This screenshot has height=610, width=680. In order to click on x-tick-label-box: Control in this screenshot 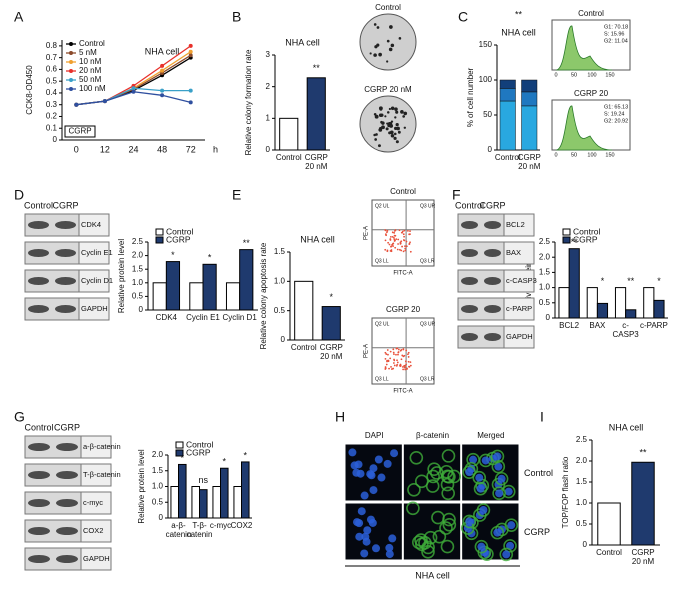, I will do `click(609, 552)`.